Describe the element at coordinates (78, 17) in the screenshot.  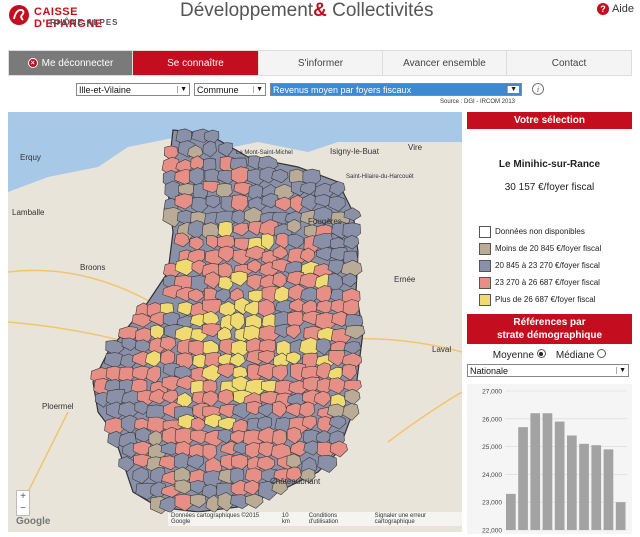
I see `logo: CAISSE D'EPARGNE RHÔNE ALPES` at that location.